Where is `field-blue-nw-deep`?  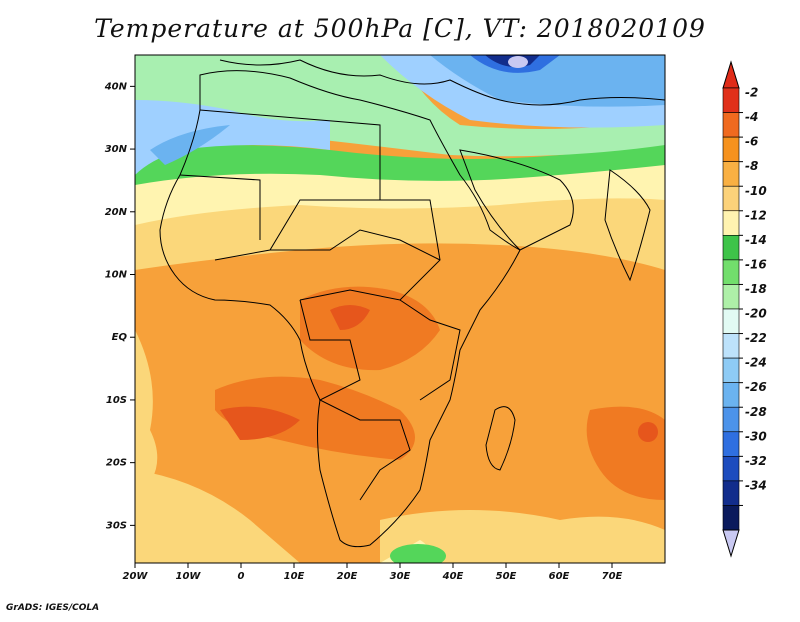
field-blue-nw-deep is located at coordinates (190, 145).